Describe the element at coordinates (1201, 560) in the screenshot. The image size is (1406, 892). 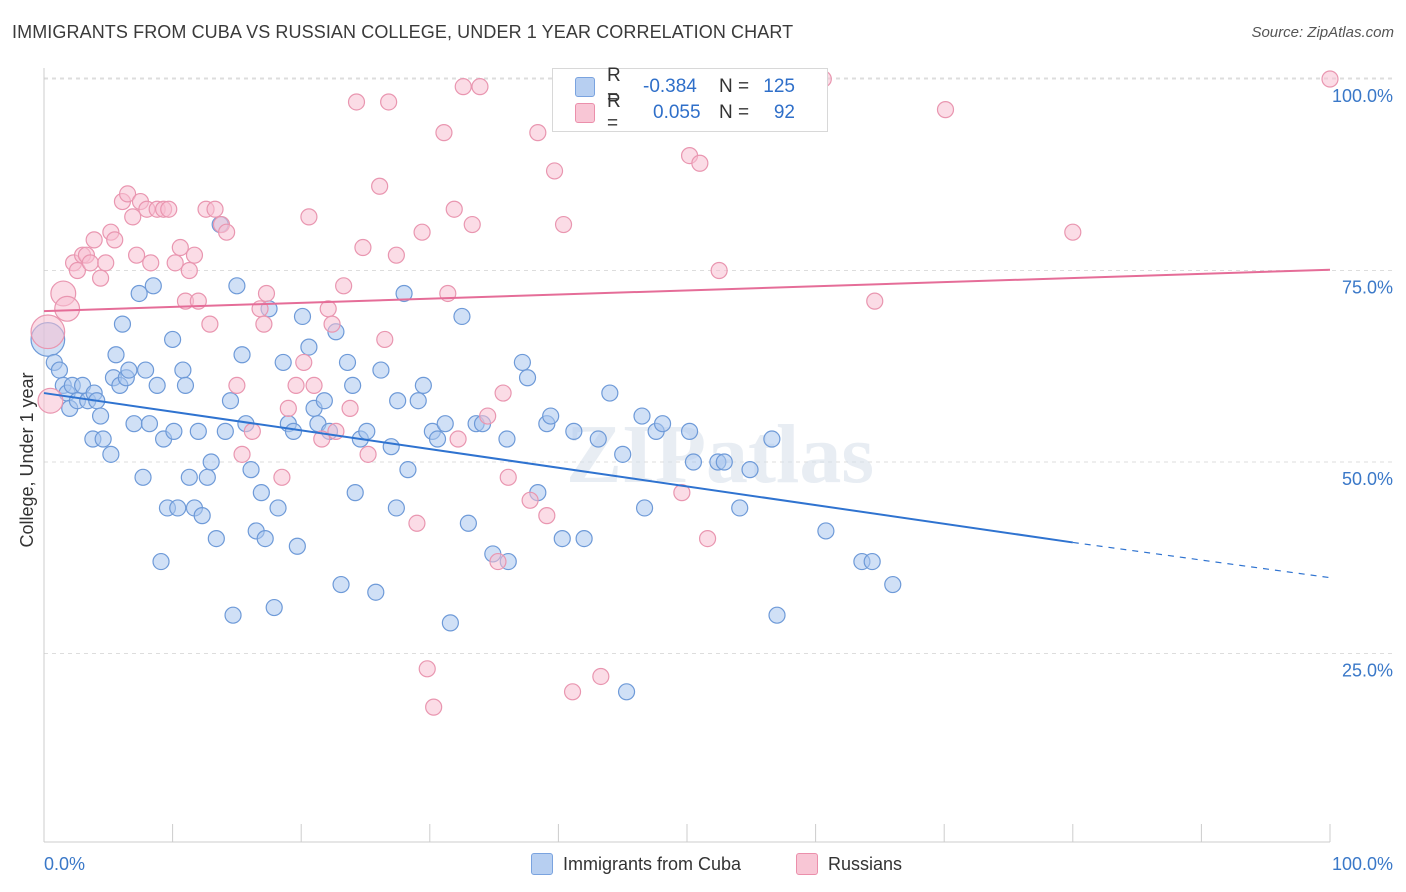
I see `trendline-cuba-extension` at that location.